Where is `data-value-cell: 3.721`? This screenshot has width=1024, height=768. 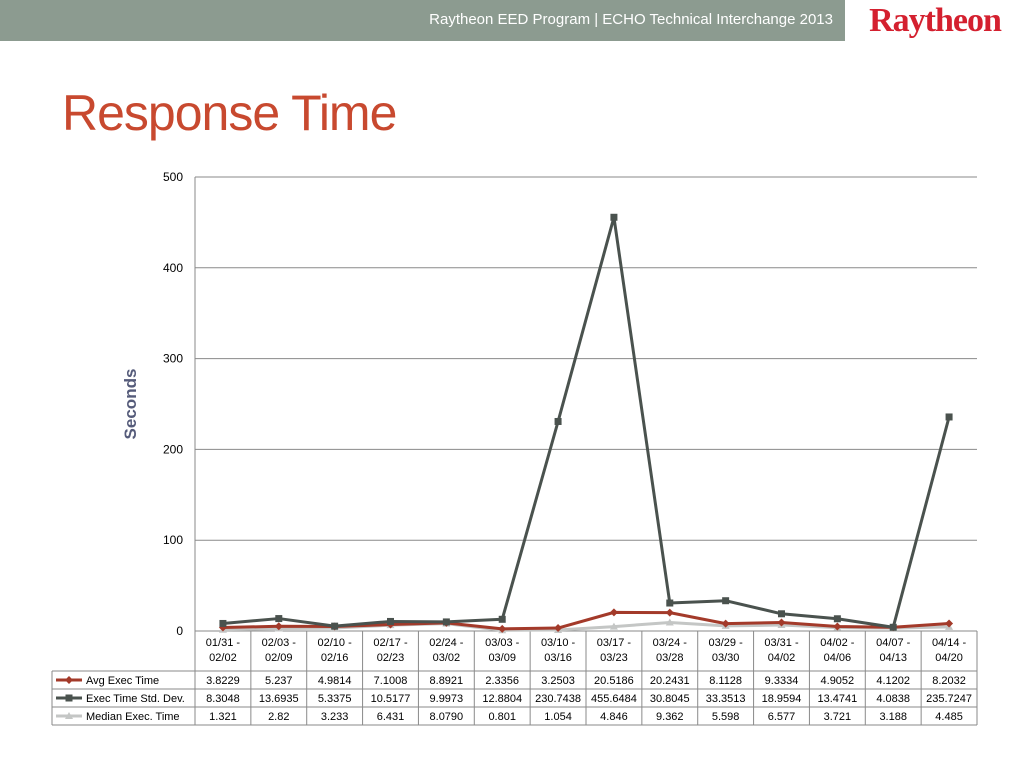
data-value-cell: 3.721 is located at coordinates (838, 717).